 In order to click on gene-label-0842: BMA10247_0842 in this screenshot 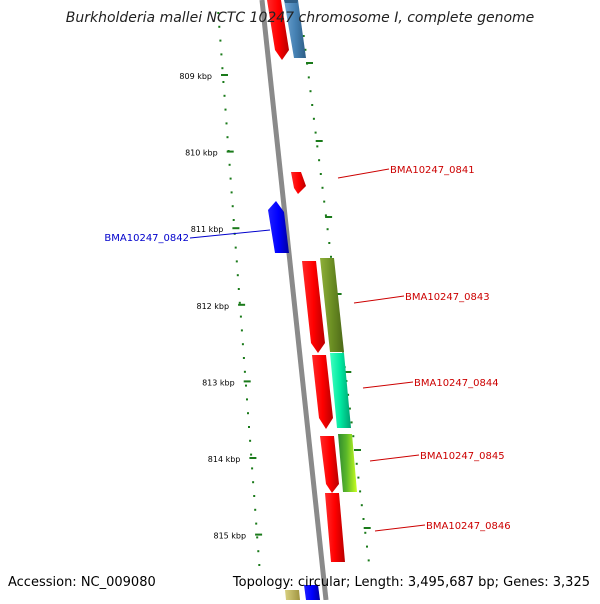, I will do `click(146, 238)`.